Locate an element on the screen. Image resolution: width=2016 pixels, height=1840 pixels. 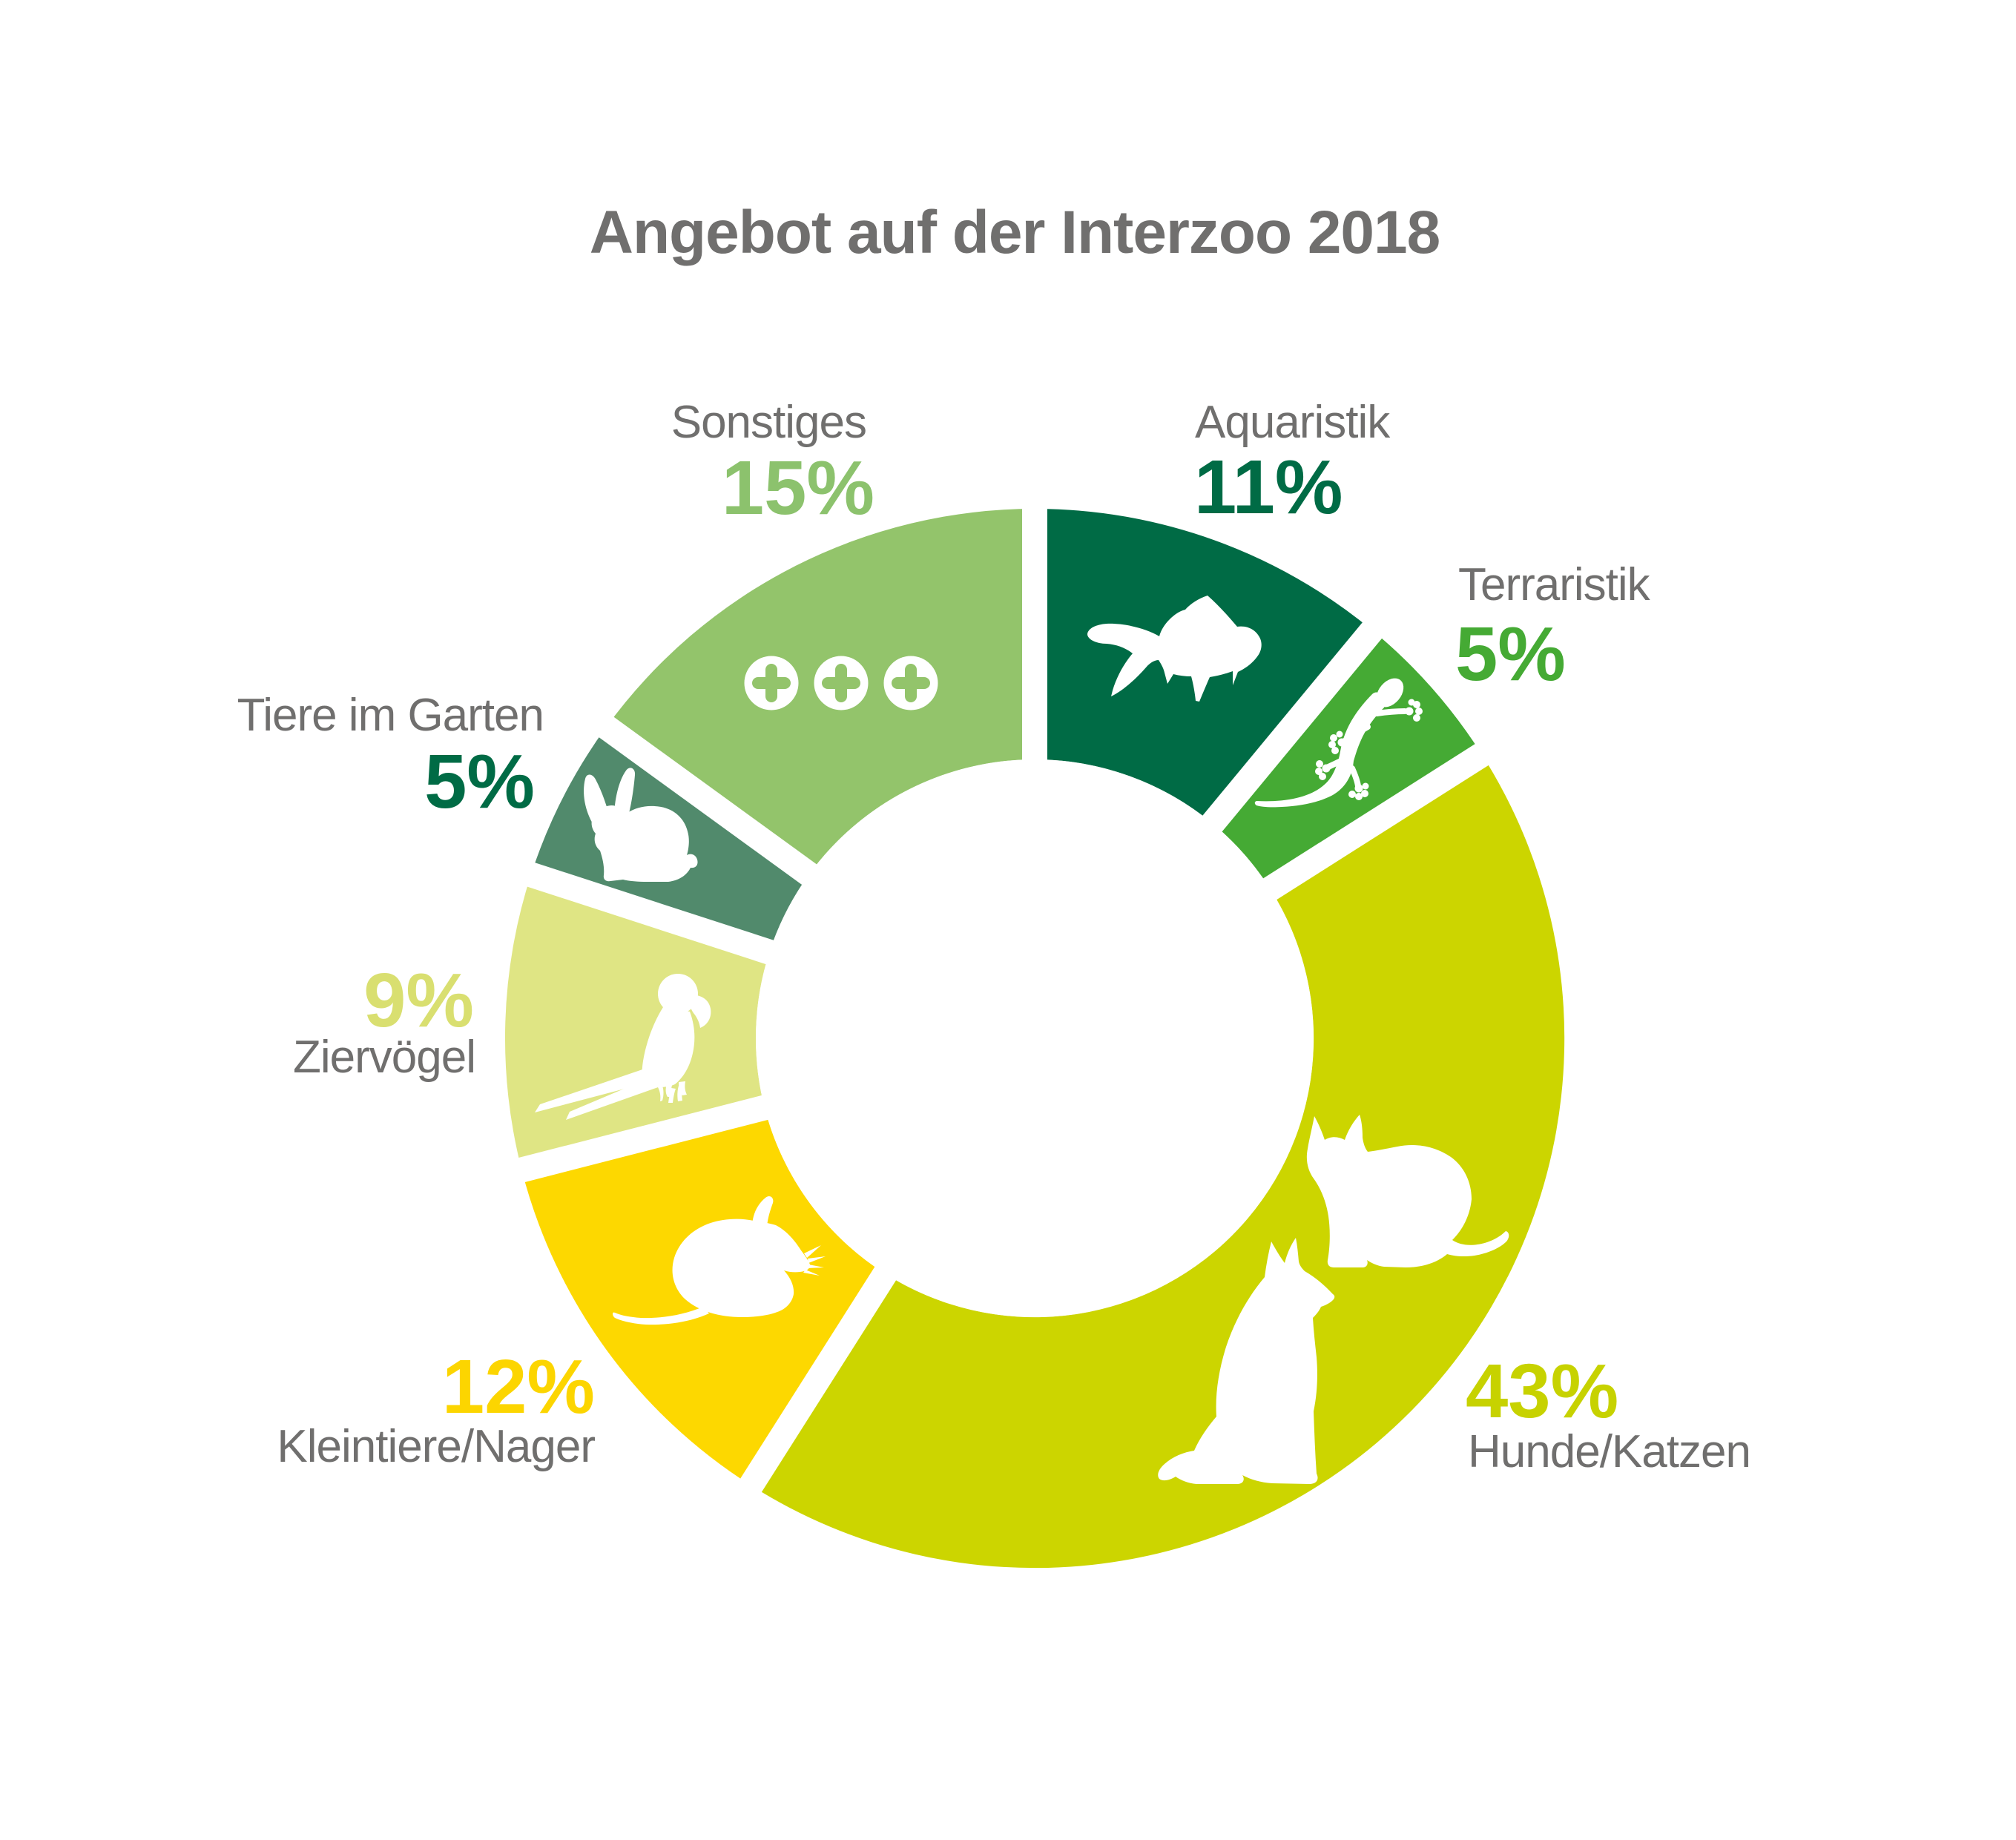
svg-text: Tiere im Garten is located at coordinates (390, 715).